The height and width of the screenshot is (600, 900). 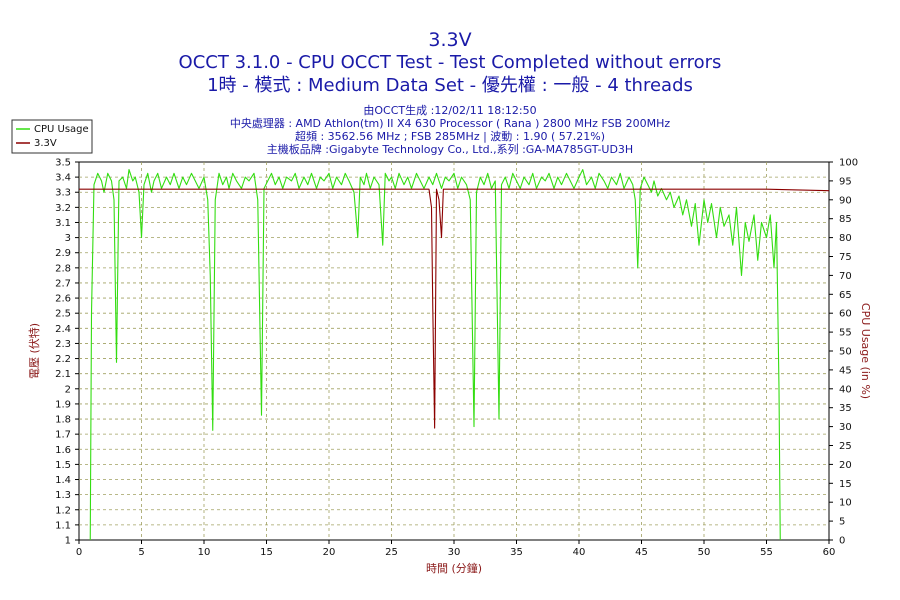 I want to click on y-tick-label: 2, so click(x=68, y=389).